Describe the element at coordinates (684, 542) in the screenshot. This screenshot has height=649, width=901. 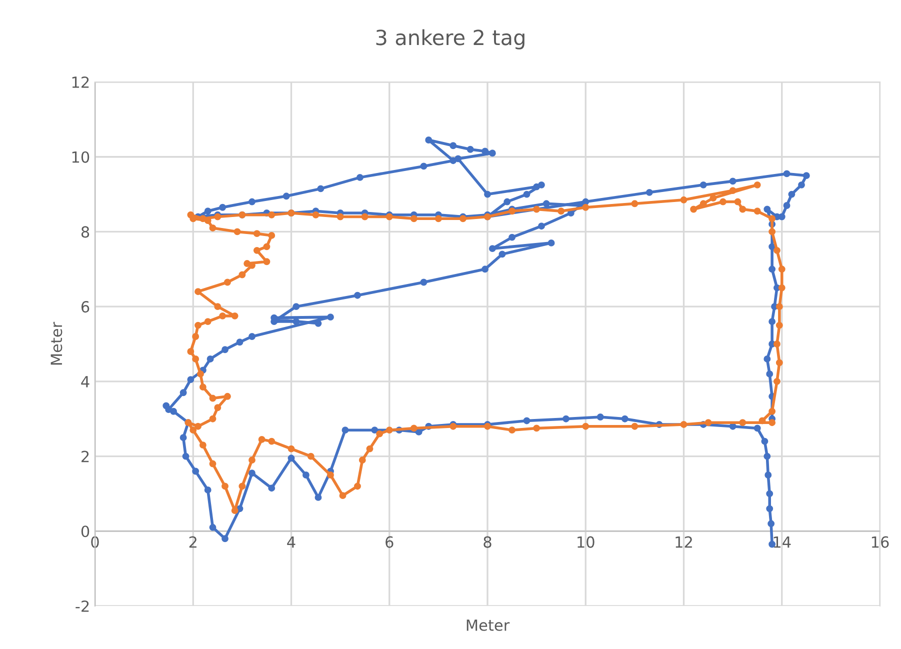
I see `x-tick-label: 12` at that location.